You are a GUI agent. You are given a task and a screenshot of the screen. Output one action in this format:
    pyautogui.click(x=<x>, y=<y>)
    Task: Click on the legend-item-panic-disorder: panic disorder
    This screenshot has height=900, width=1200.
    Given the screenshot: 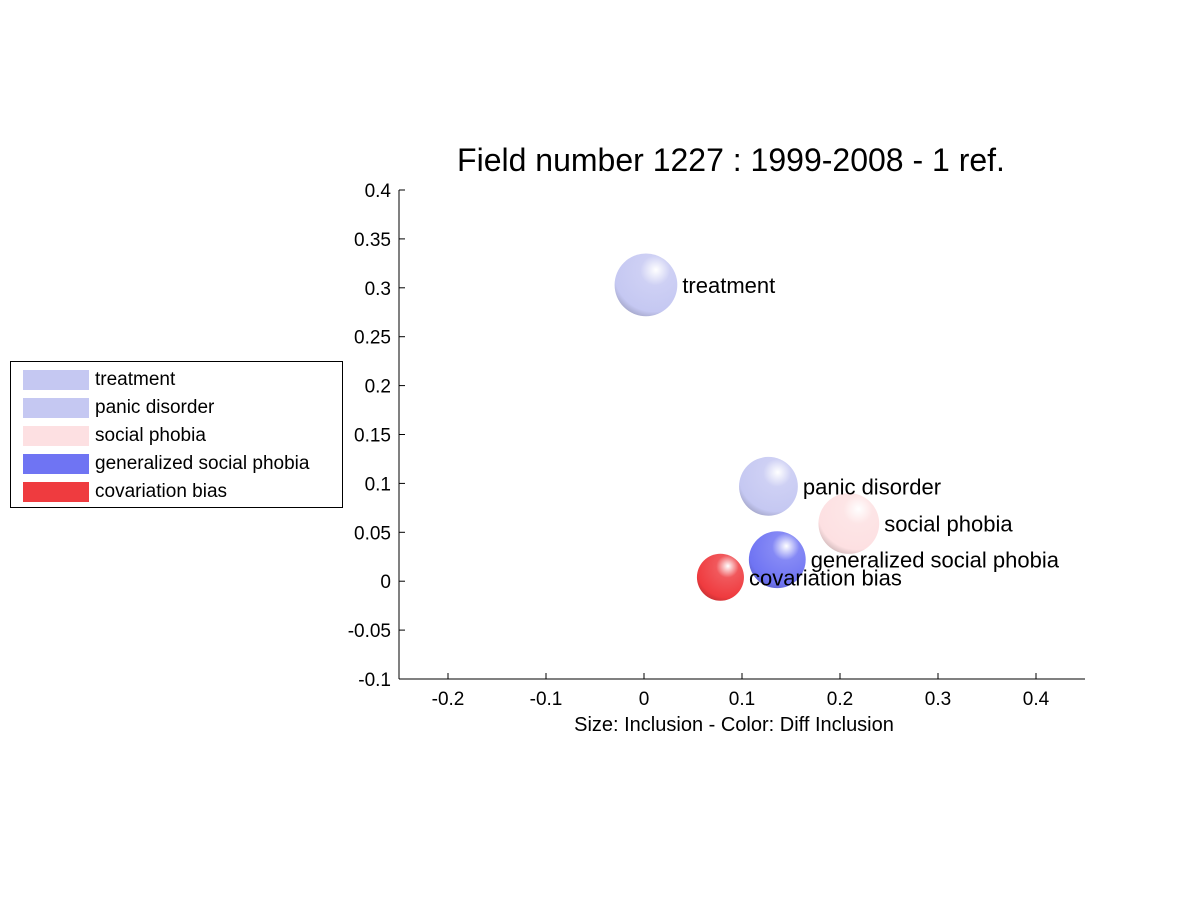 What is the action you would take?
    pyautogui.click(x=119, y=407)
    